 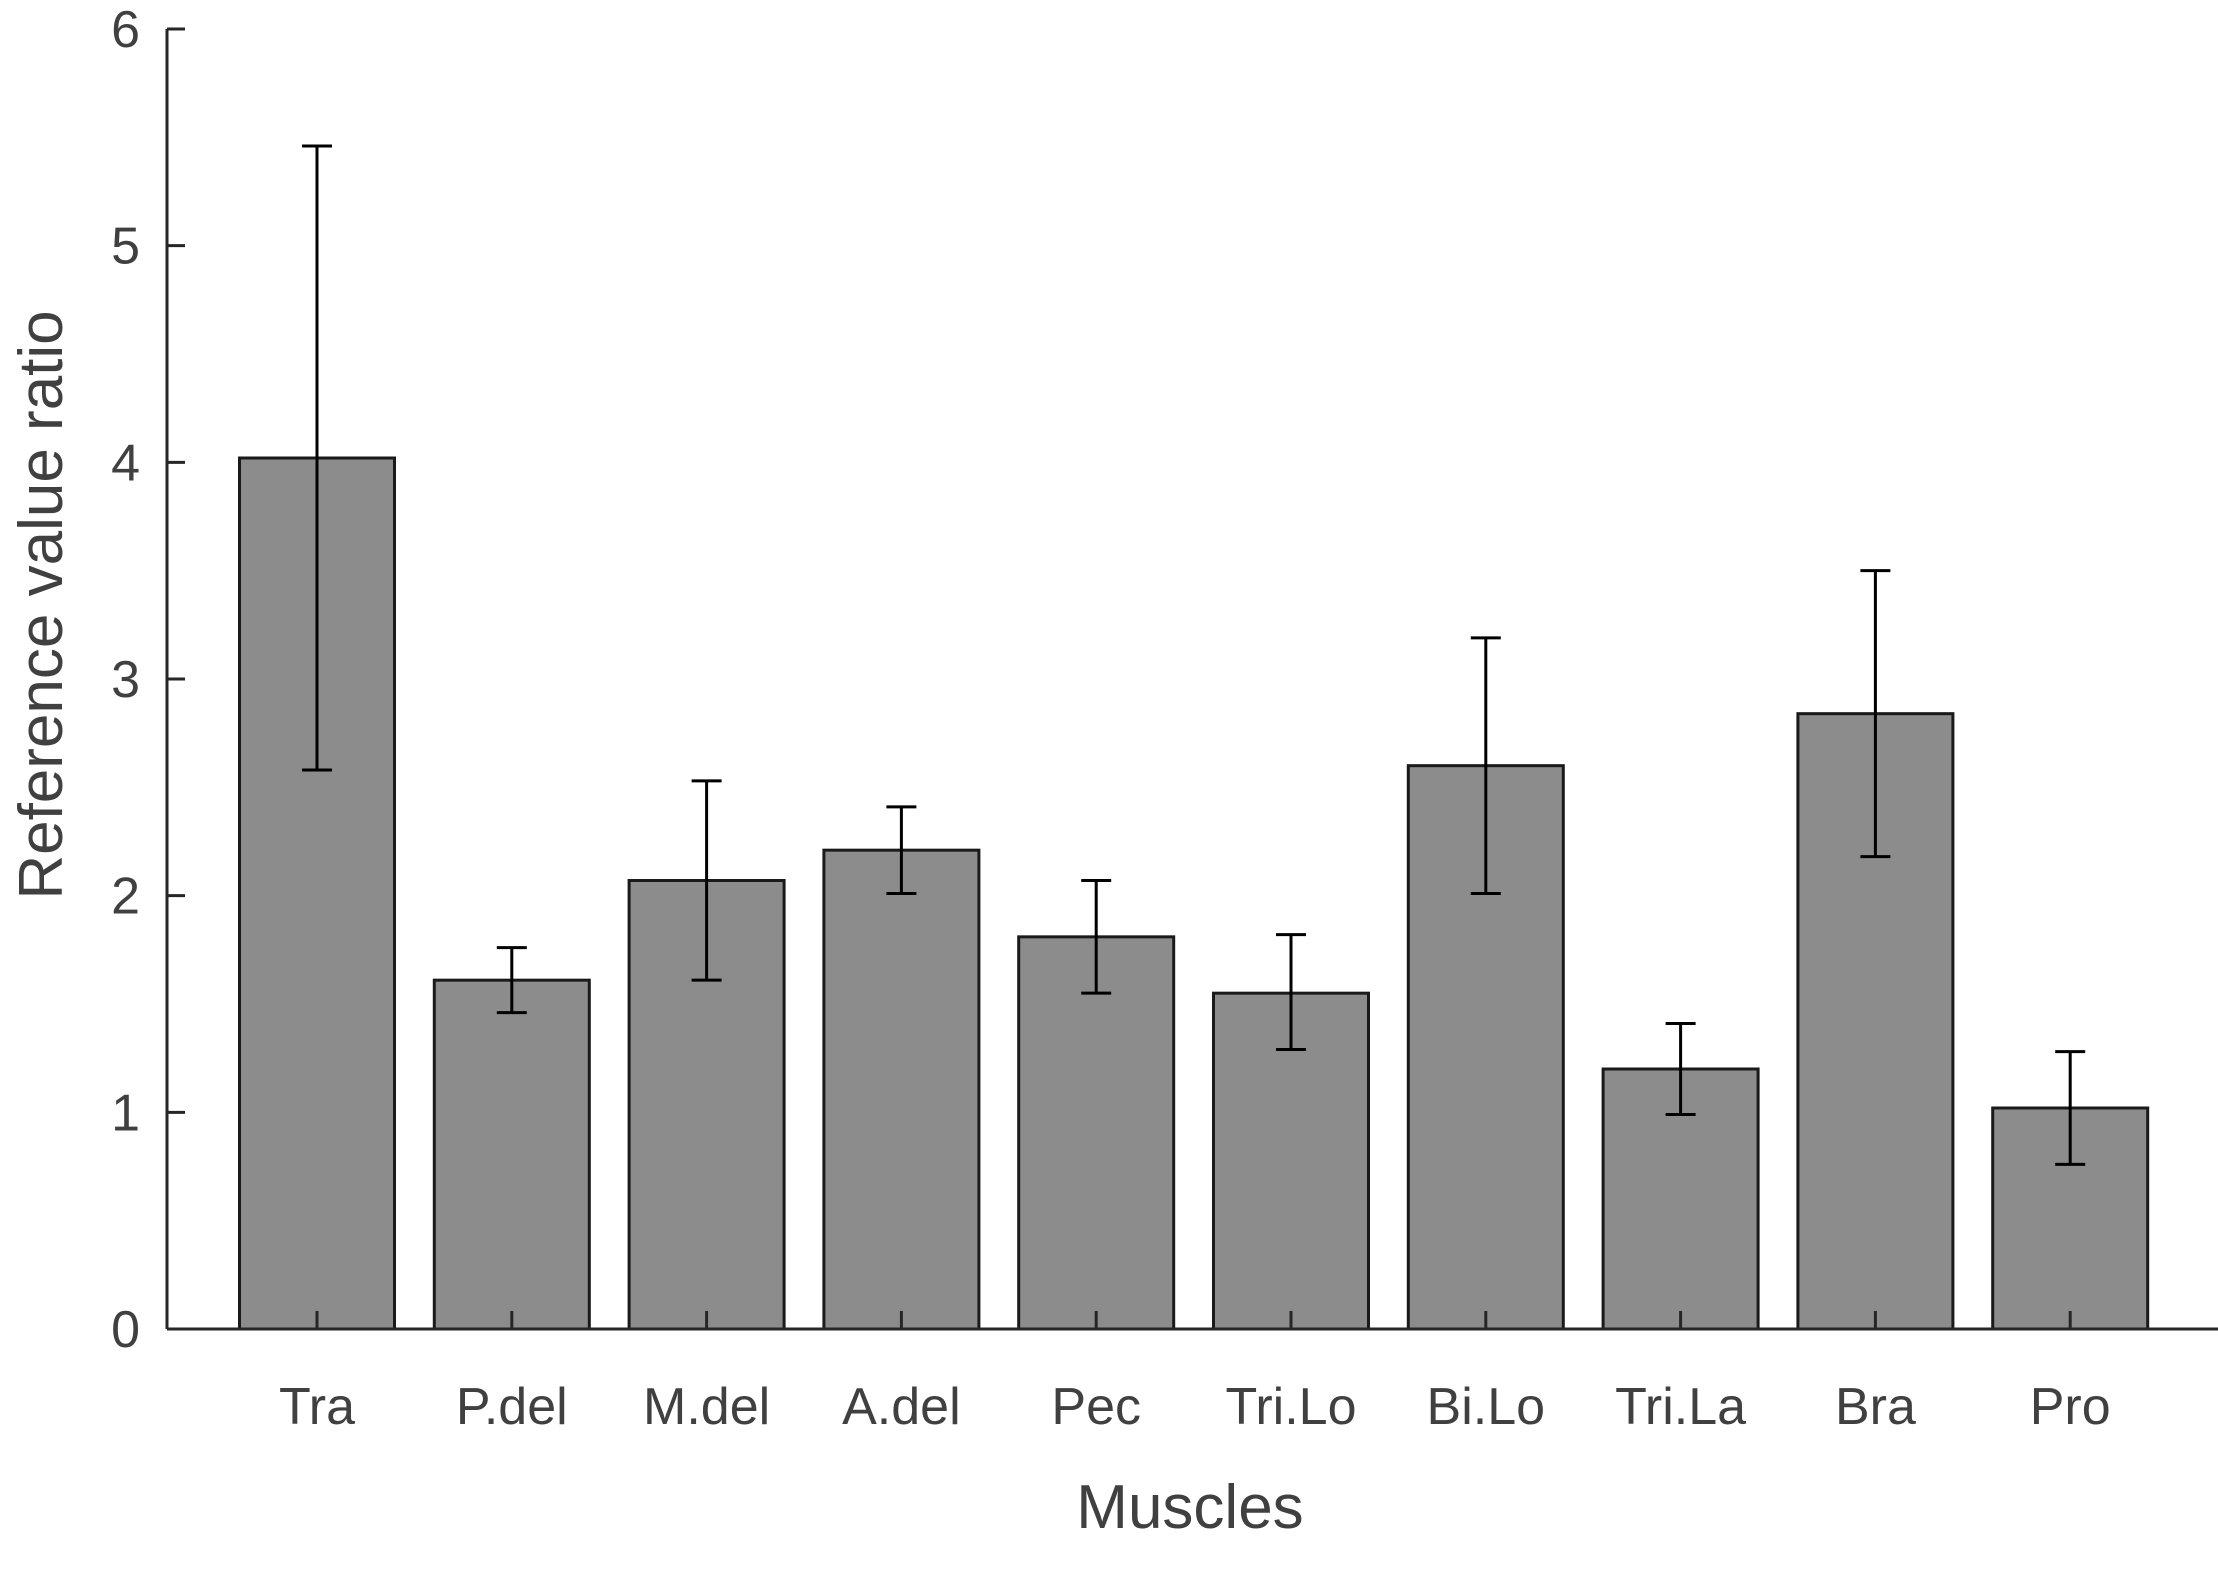 I want to click on y-tick-label: 4, so click(x=125, y=463).